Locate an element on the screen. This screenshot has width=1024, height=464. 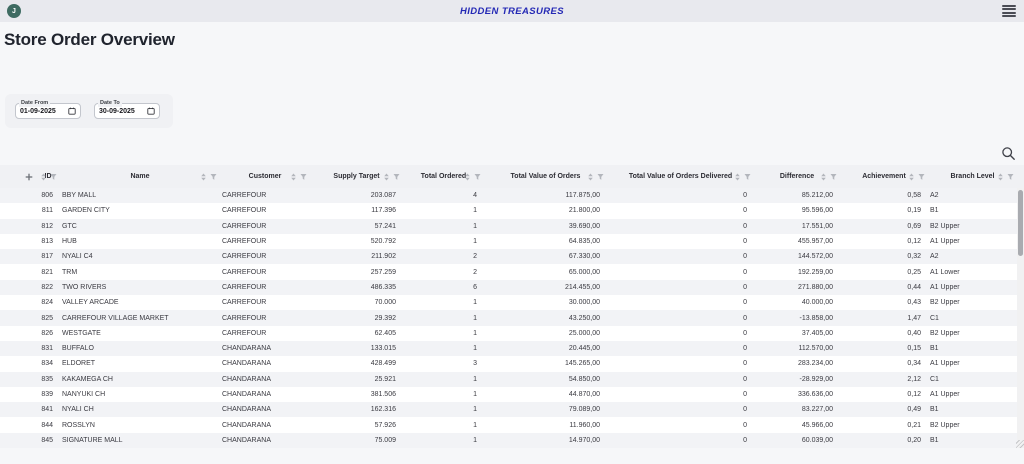
column-header-customer: Customer is located at coordinates (265, 176).